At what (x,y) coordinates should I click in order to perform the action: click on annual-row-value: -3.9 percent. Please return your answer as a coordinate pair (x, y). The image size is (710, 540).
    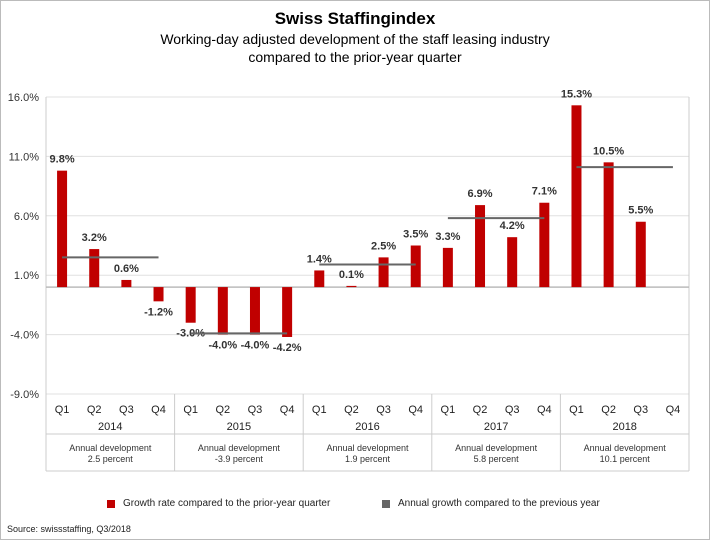
    Looking at the image, I should click on (239, 459).